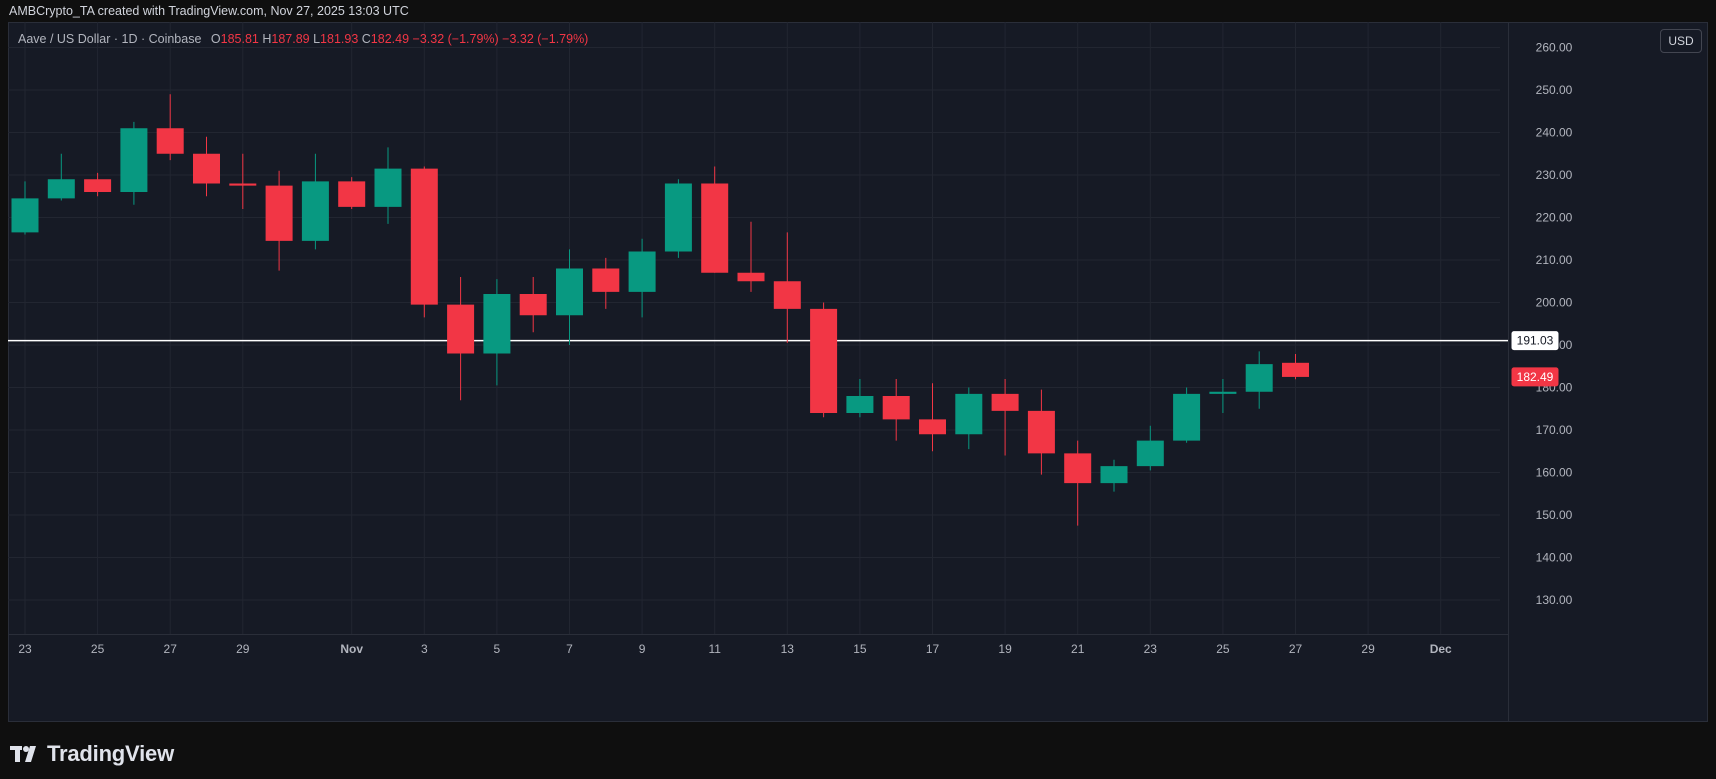  What do you see at coordinates (339, 39) in the screenshot?
I see `low-value: 181.93` at bounding box center [339, 39].